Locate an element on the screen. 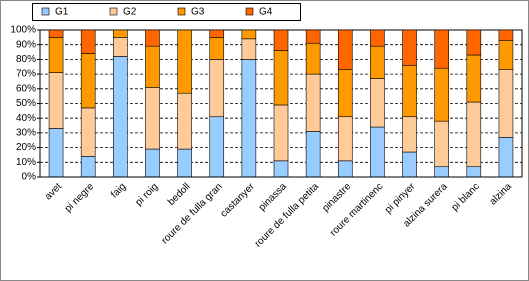  y-tick-label: 20% is located at coordinates (26, 147).